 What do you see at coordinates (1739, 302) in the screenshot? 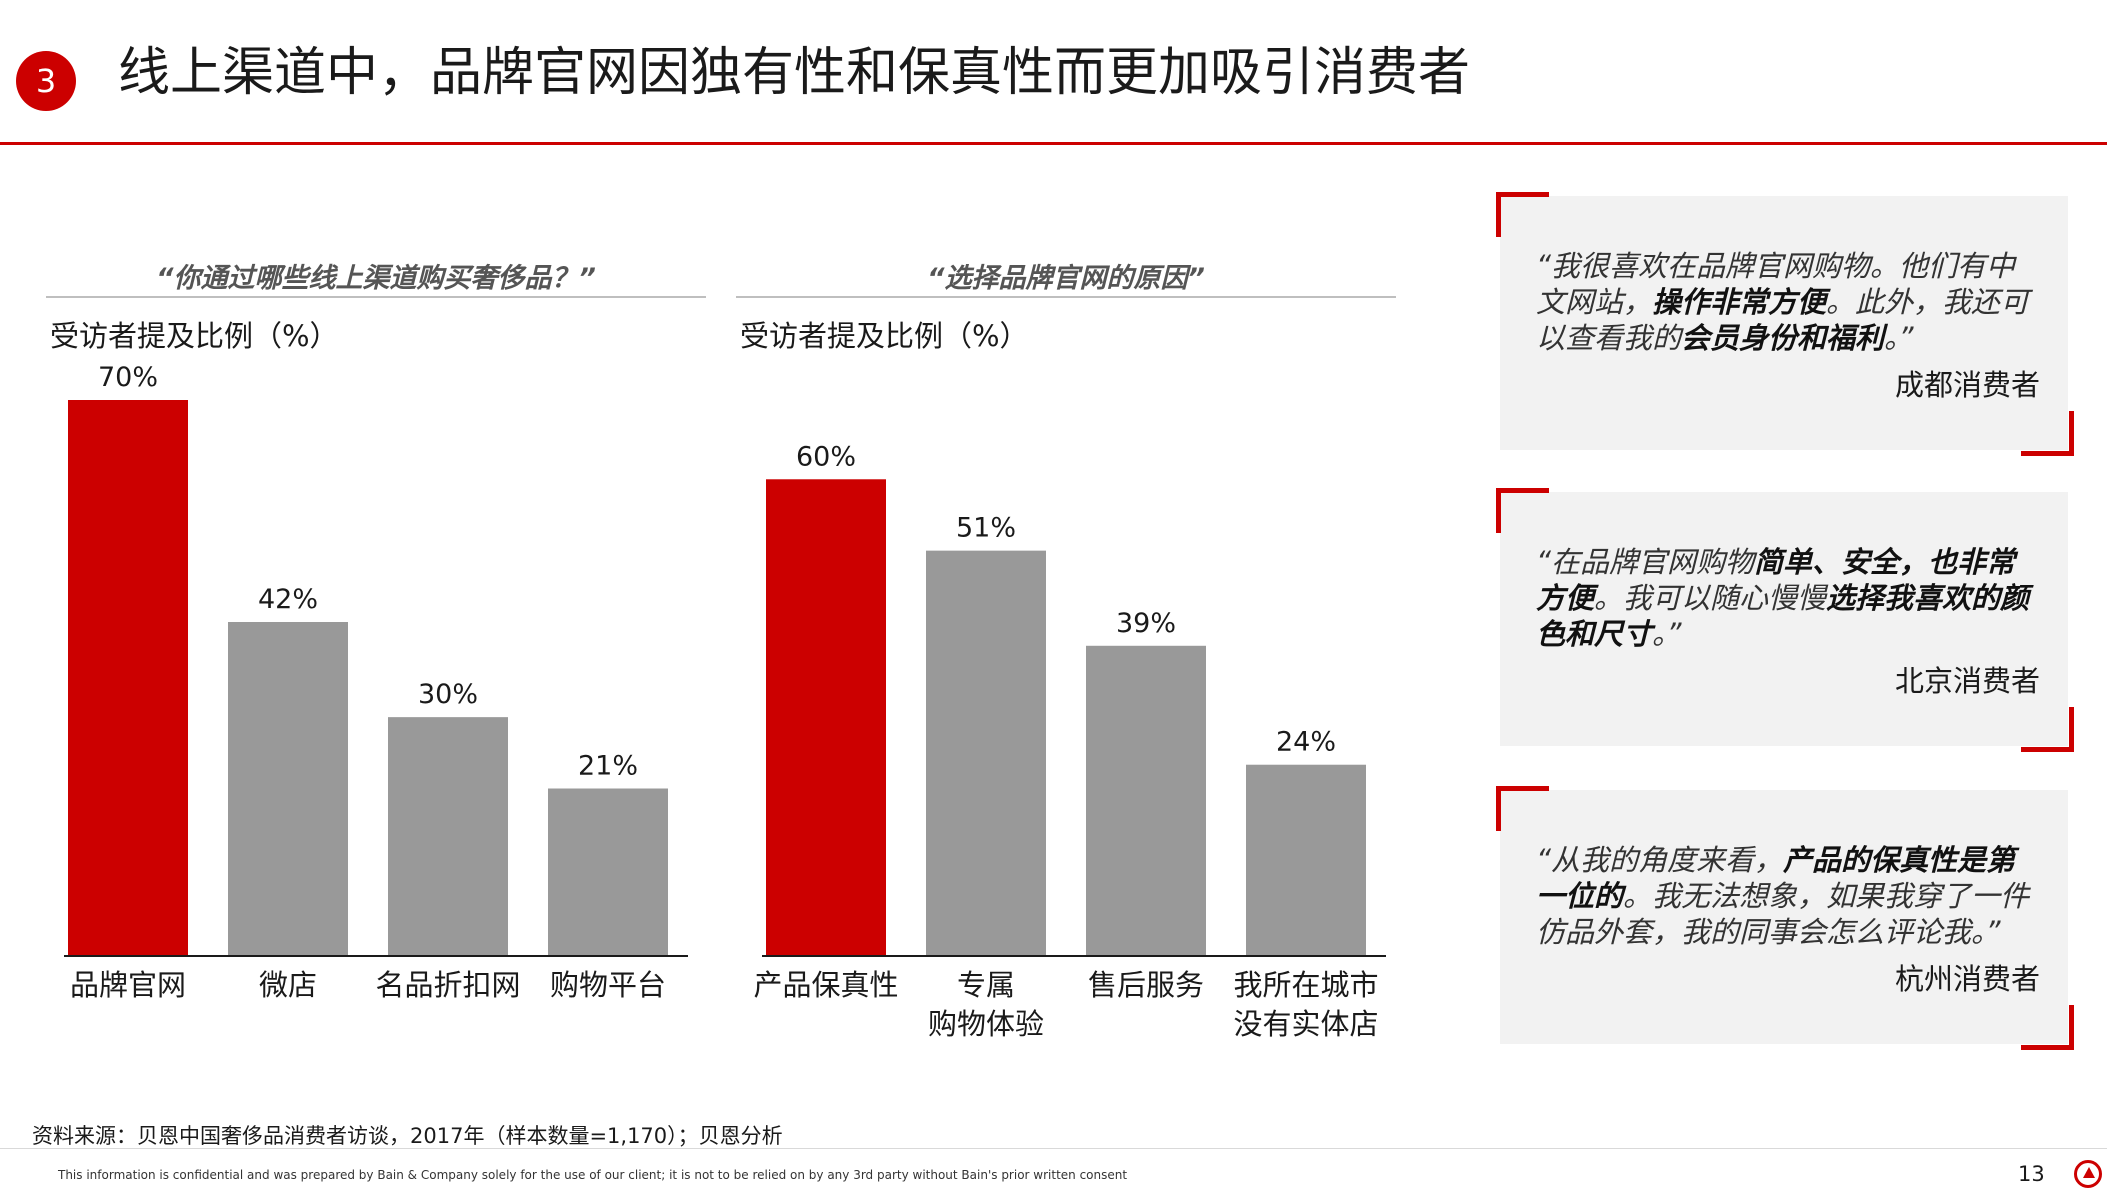
I see `quote-emphasis: 操作非常方便` at bounding box center [1739, 302].